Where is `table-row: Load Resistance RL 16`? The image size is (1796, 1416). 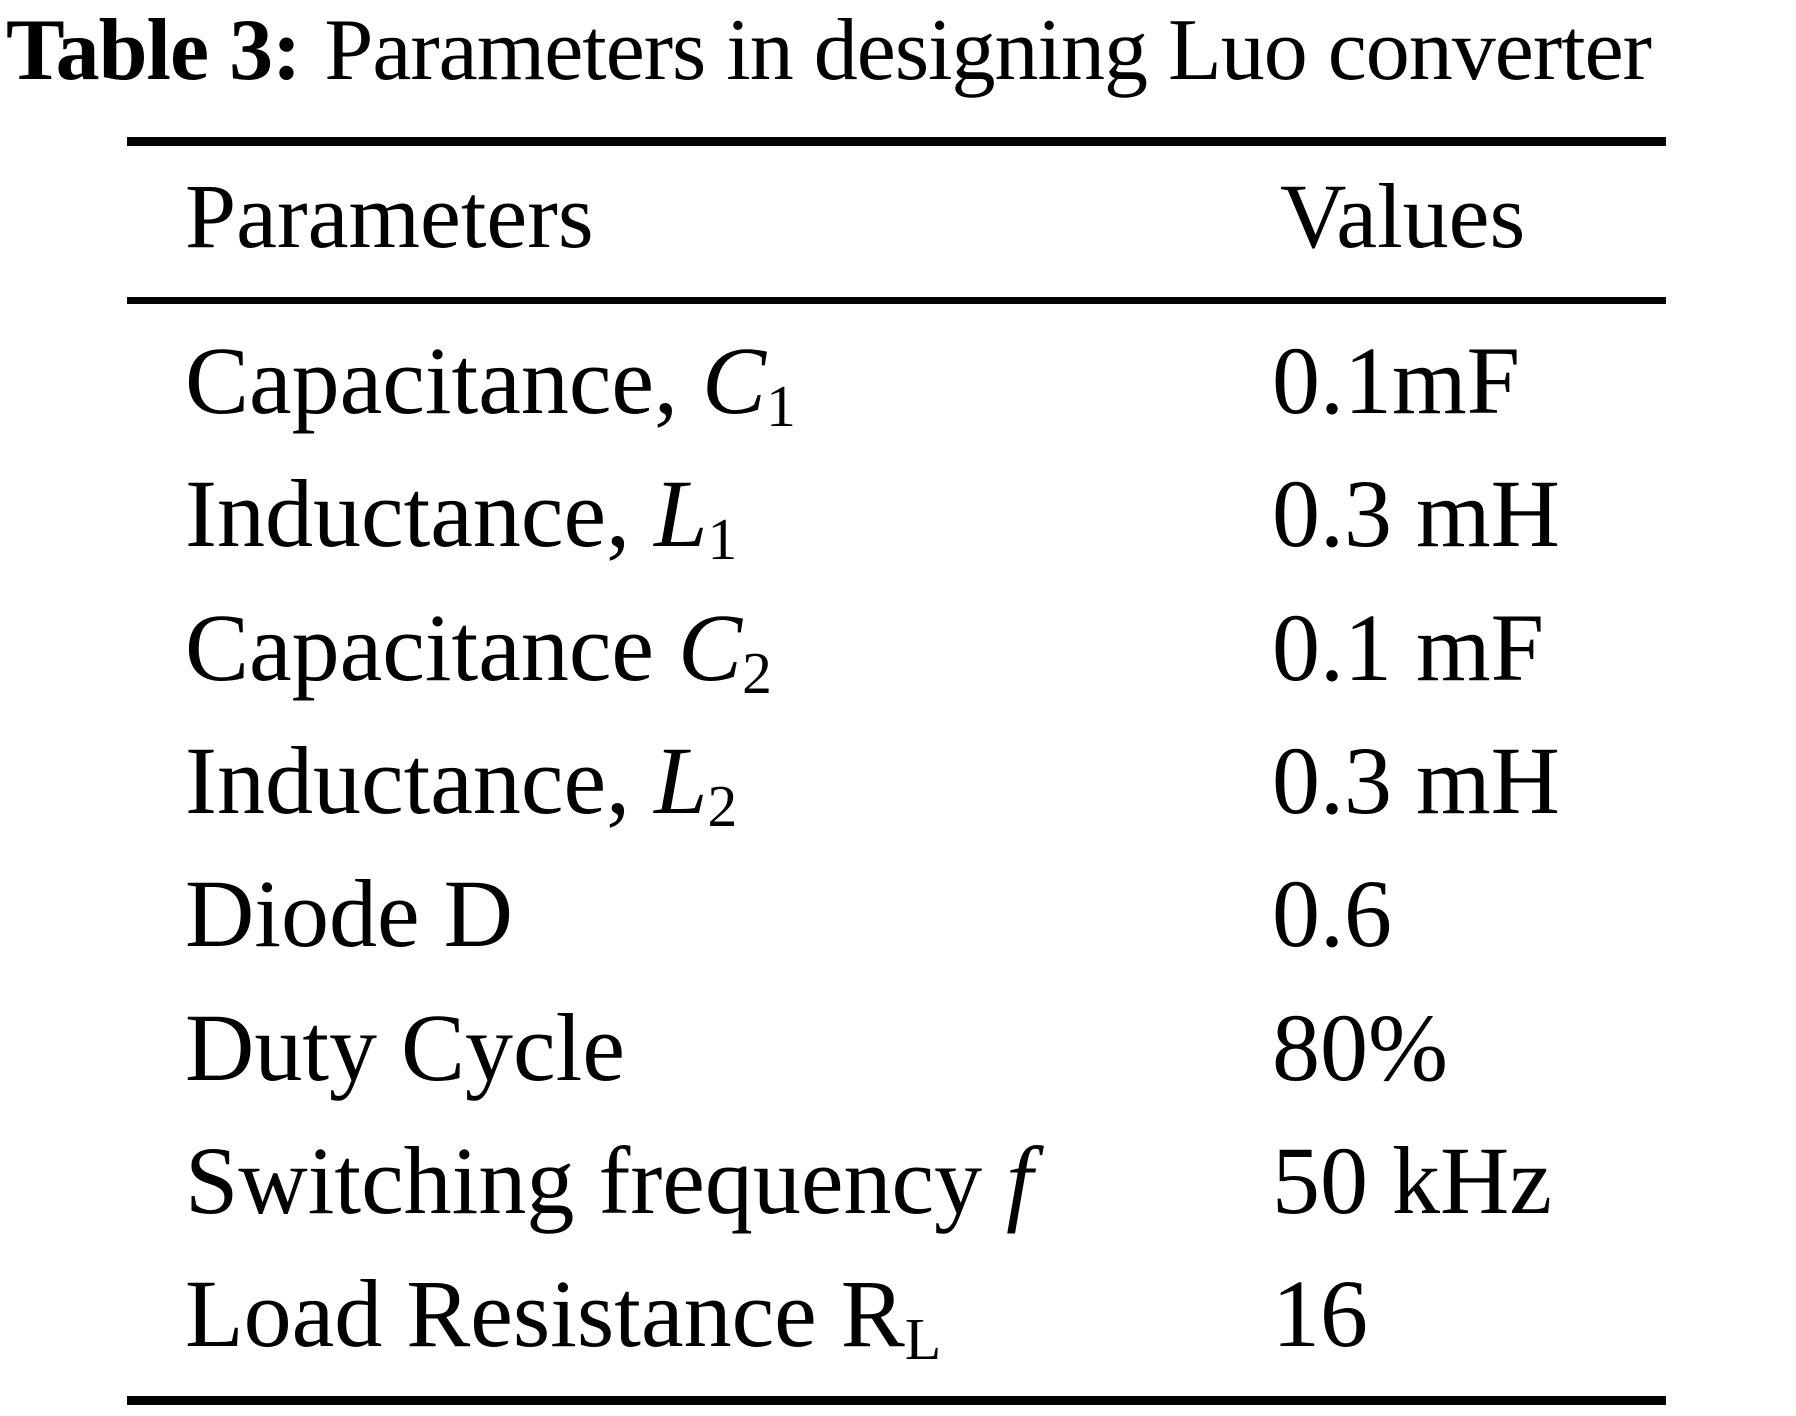
table-row: Load Resistance RL 16 is located at coordinates (898, 1333).